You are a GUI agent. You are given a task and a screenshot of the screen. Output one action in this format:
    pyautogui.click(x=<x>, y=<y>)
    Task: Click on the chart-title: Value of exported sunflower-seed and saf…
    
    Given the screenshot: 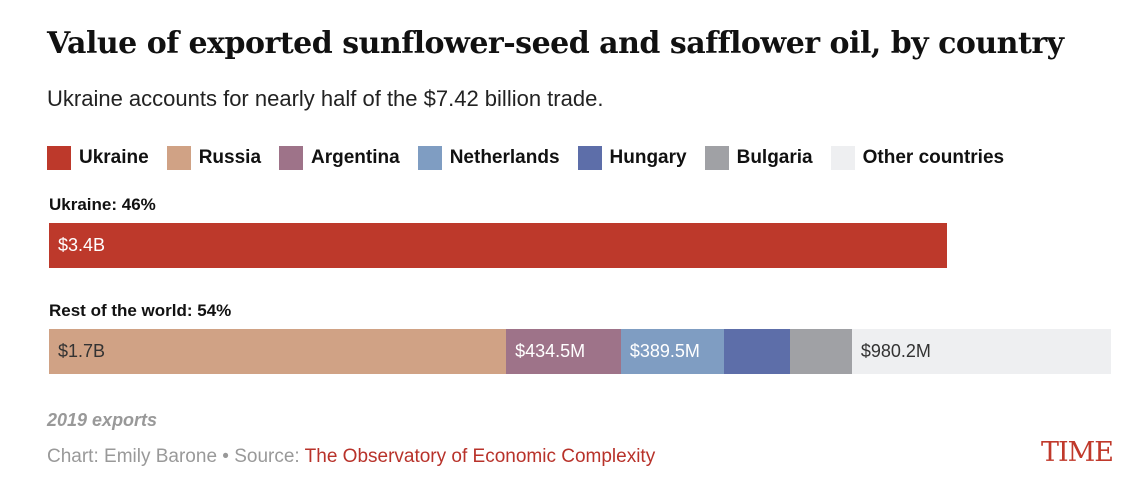 What is the action you would take?
    pyautogui.click(x=555, y=43)
    